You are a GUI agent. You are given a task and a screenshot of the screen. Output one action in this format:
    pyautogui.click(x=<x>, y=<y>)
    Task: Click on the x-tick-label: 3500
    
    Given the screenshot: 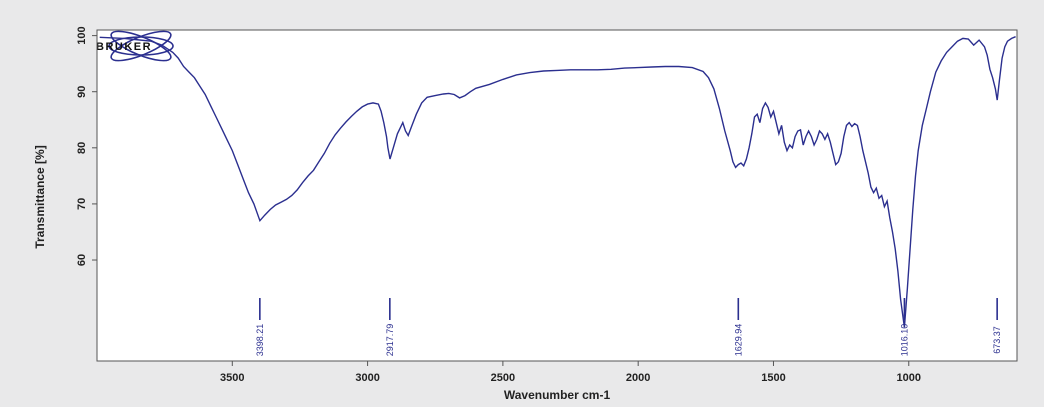 What is the action you would take?
    pyautogui.click(x=232, y=378)
    